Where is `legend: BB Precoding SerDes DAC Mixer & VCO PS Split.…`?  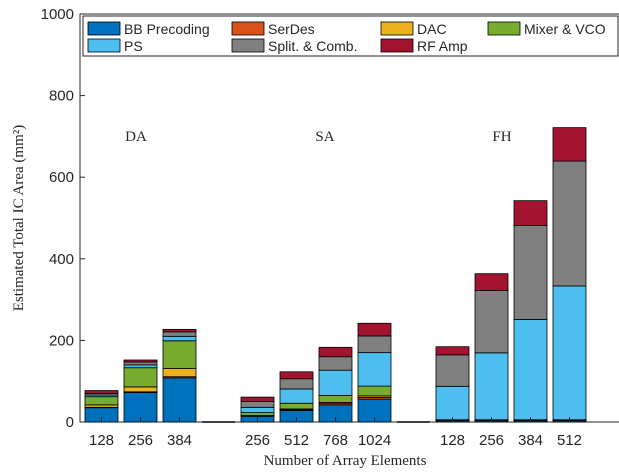 legend: BB Precoding SerDes DAC Mixer & VCO PS Split.… is located at coordinates (350, 36).